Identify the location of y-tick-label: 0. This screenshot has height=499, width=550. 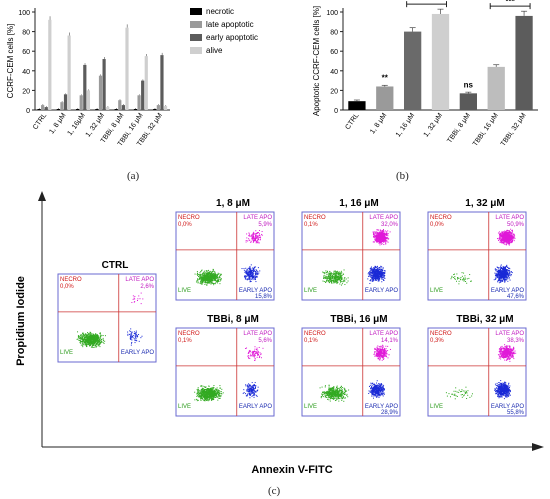
(336, 111).